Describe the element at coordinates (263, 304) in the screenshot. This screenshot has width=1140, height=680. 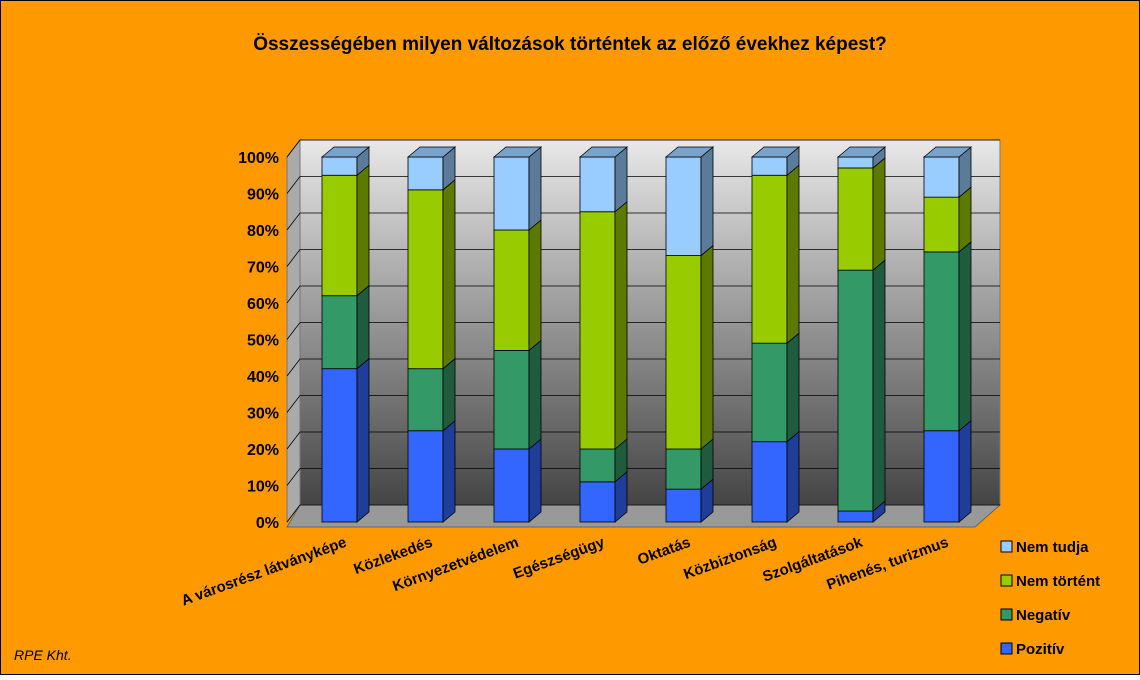
I see `y-tick-label: 60%` at that location.